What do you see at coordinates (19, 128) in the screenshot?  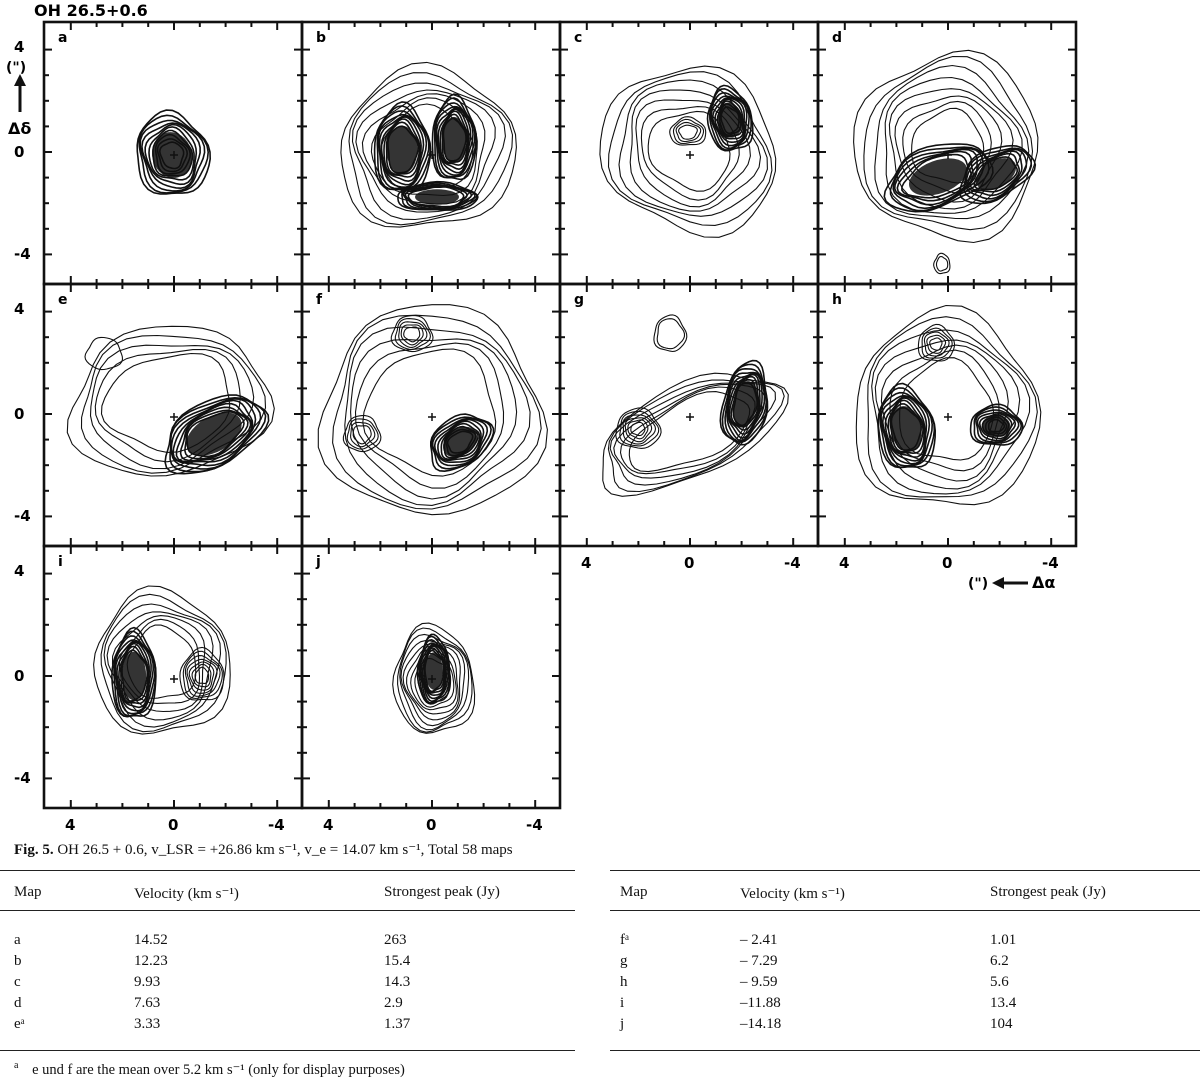 I see `y-axis-label: Δδ` at bounding box center [19, 128].